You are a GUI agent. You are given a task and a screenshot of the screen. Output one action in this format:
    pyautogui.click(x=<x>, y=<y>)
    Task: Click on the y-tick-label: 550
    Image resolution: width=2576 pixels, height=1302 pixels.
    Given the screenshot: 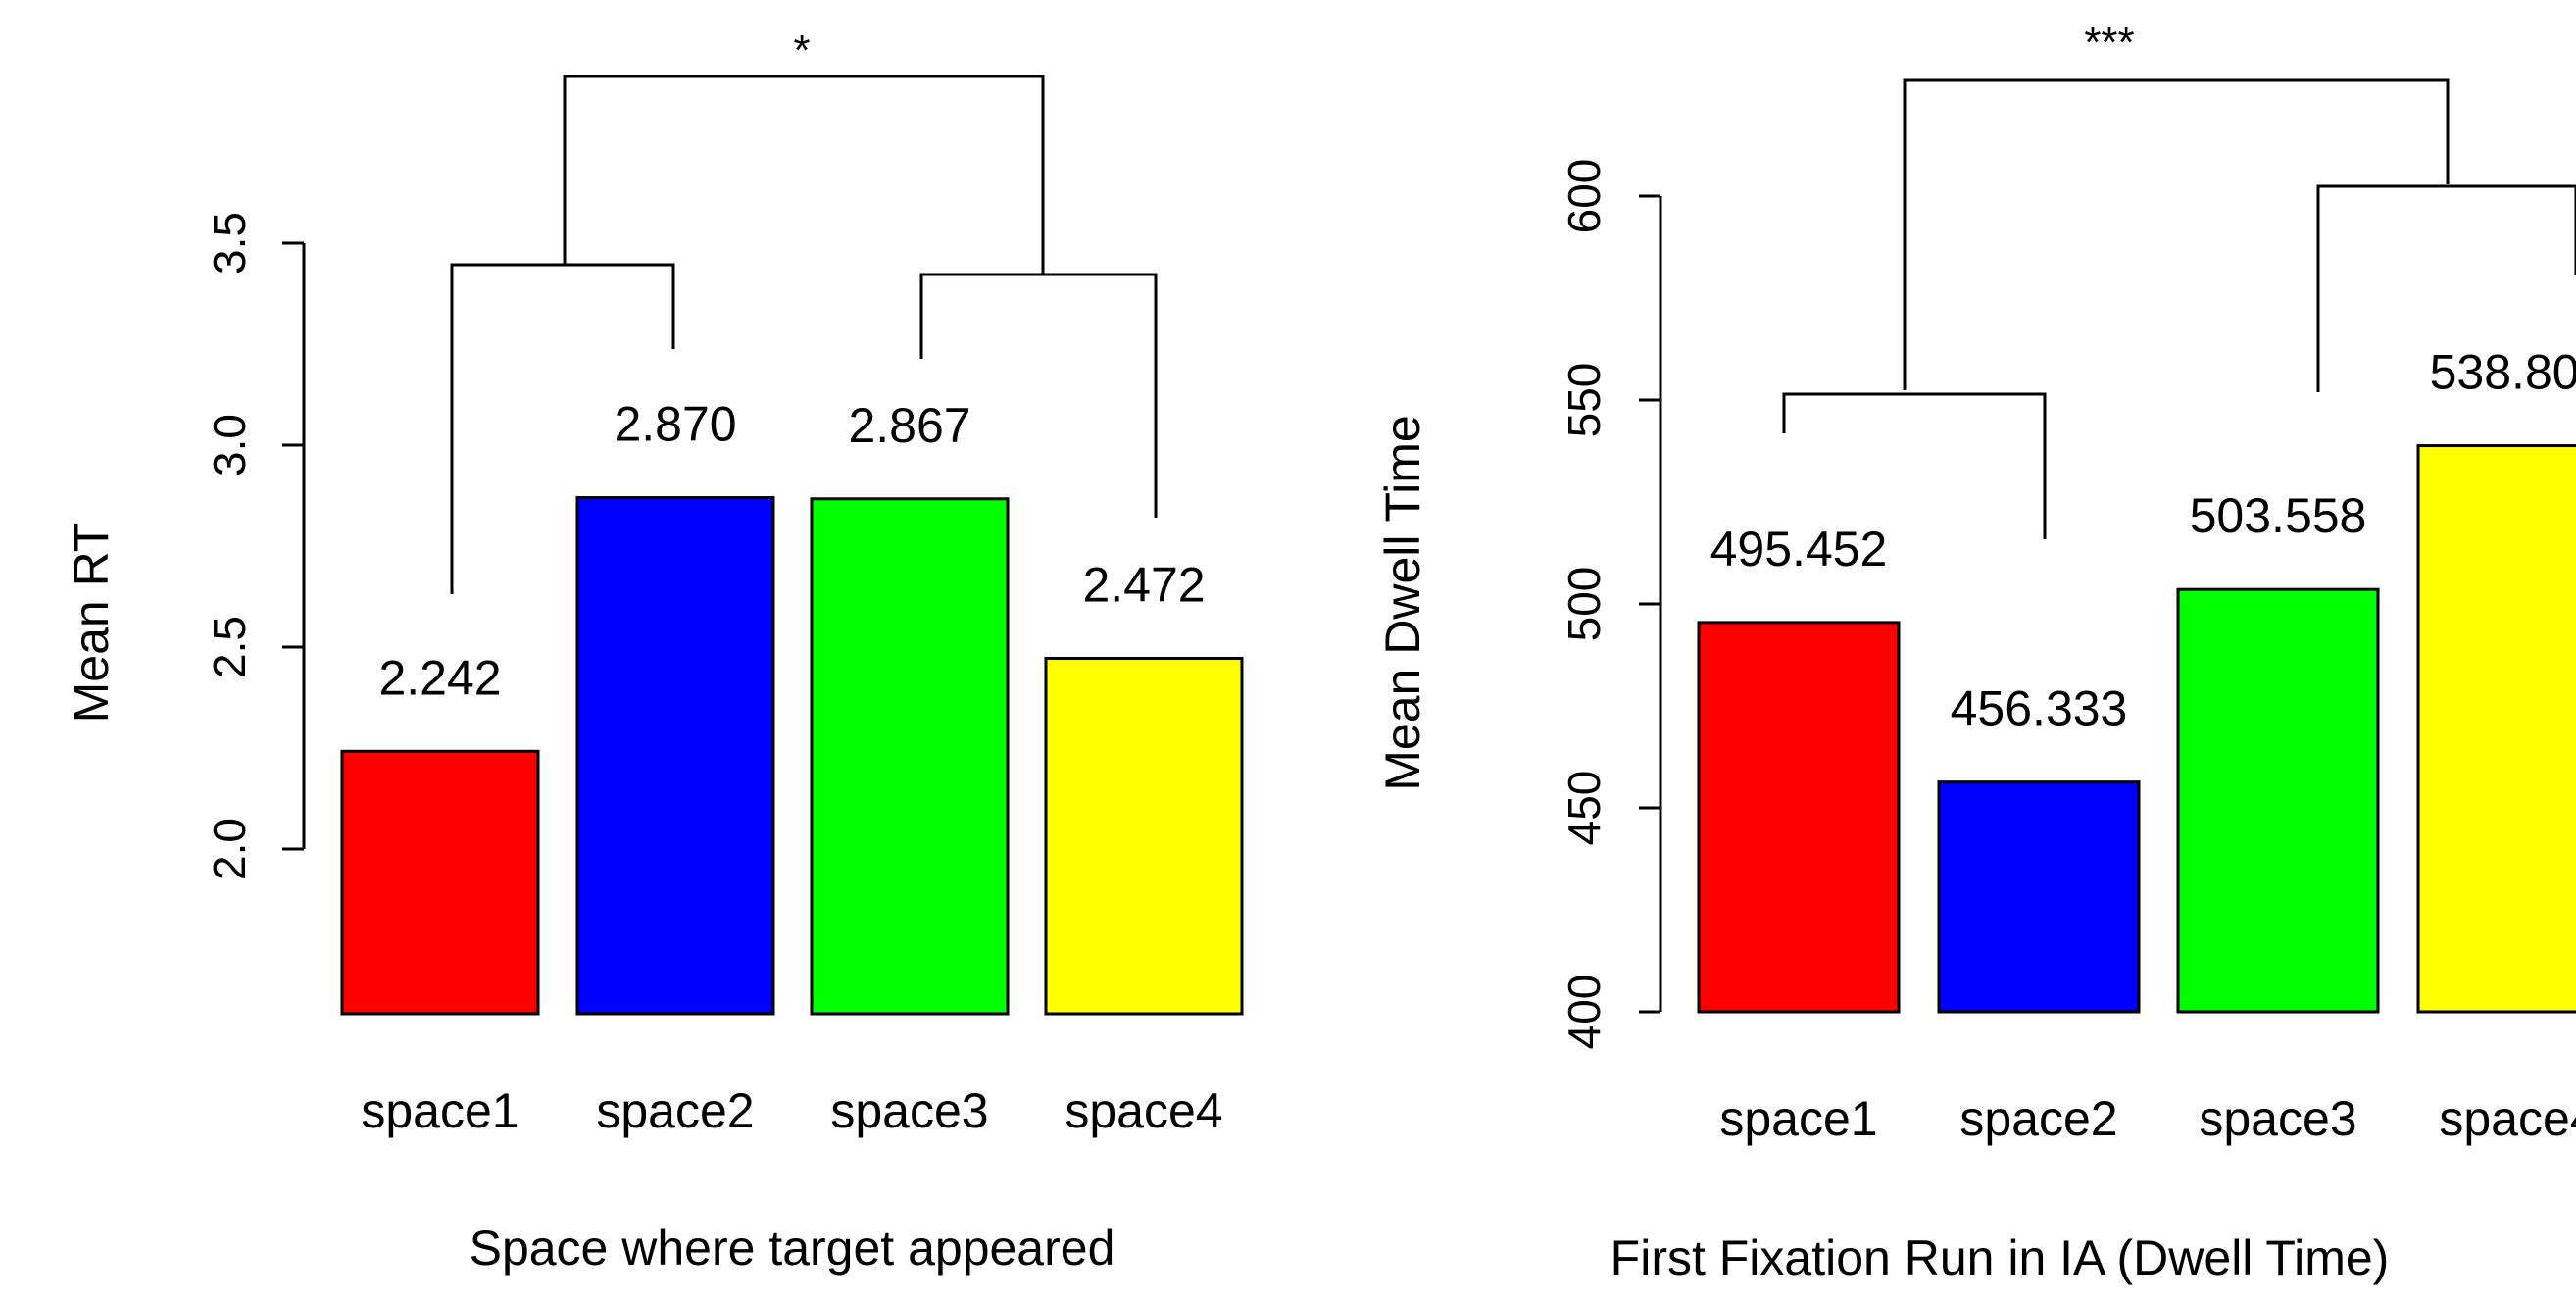 What is the action you would take?
    pyautogui.click(x=1584, y=400)
    